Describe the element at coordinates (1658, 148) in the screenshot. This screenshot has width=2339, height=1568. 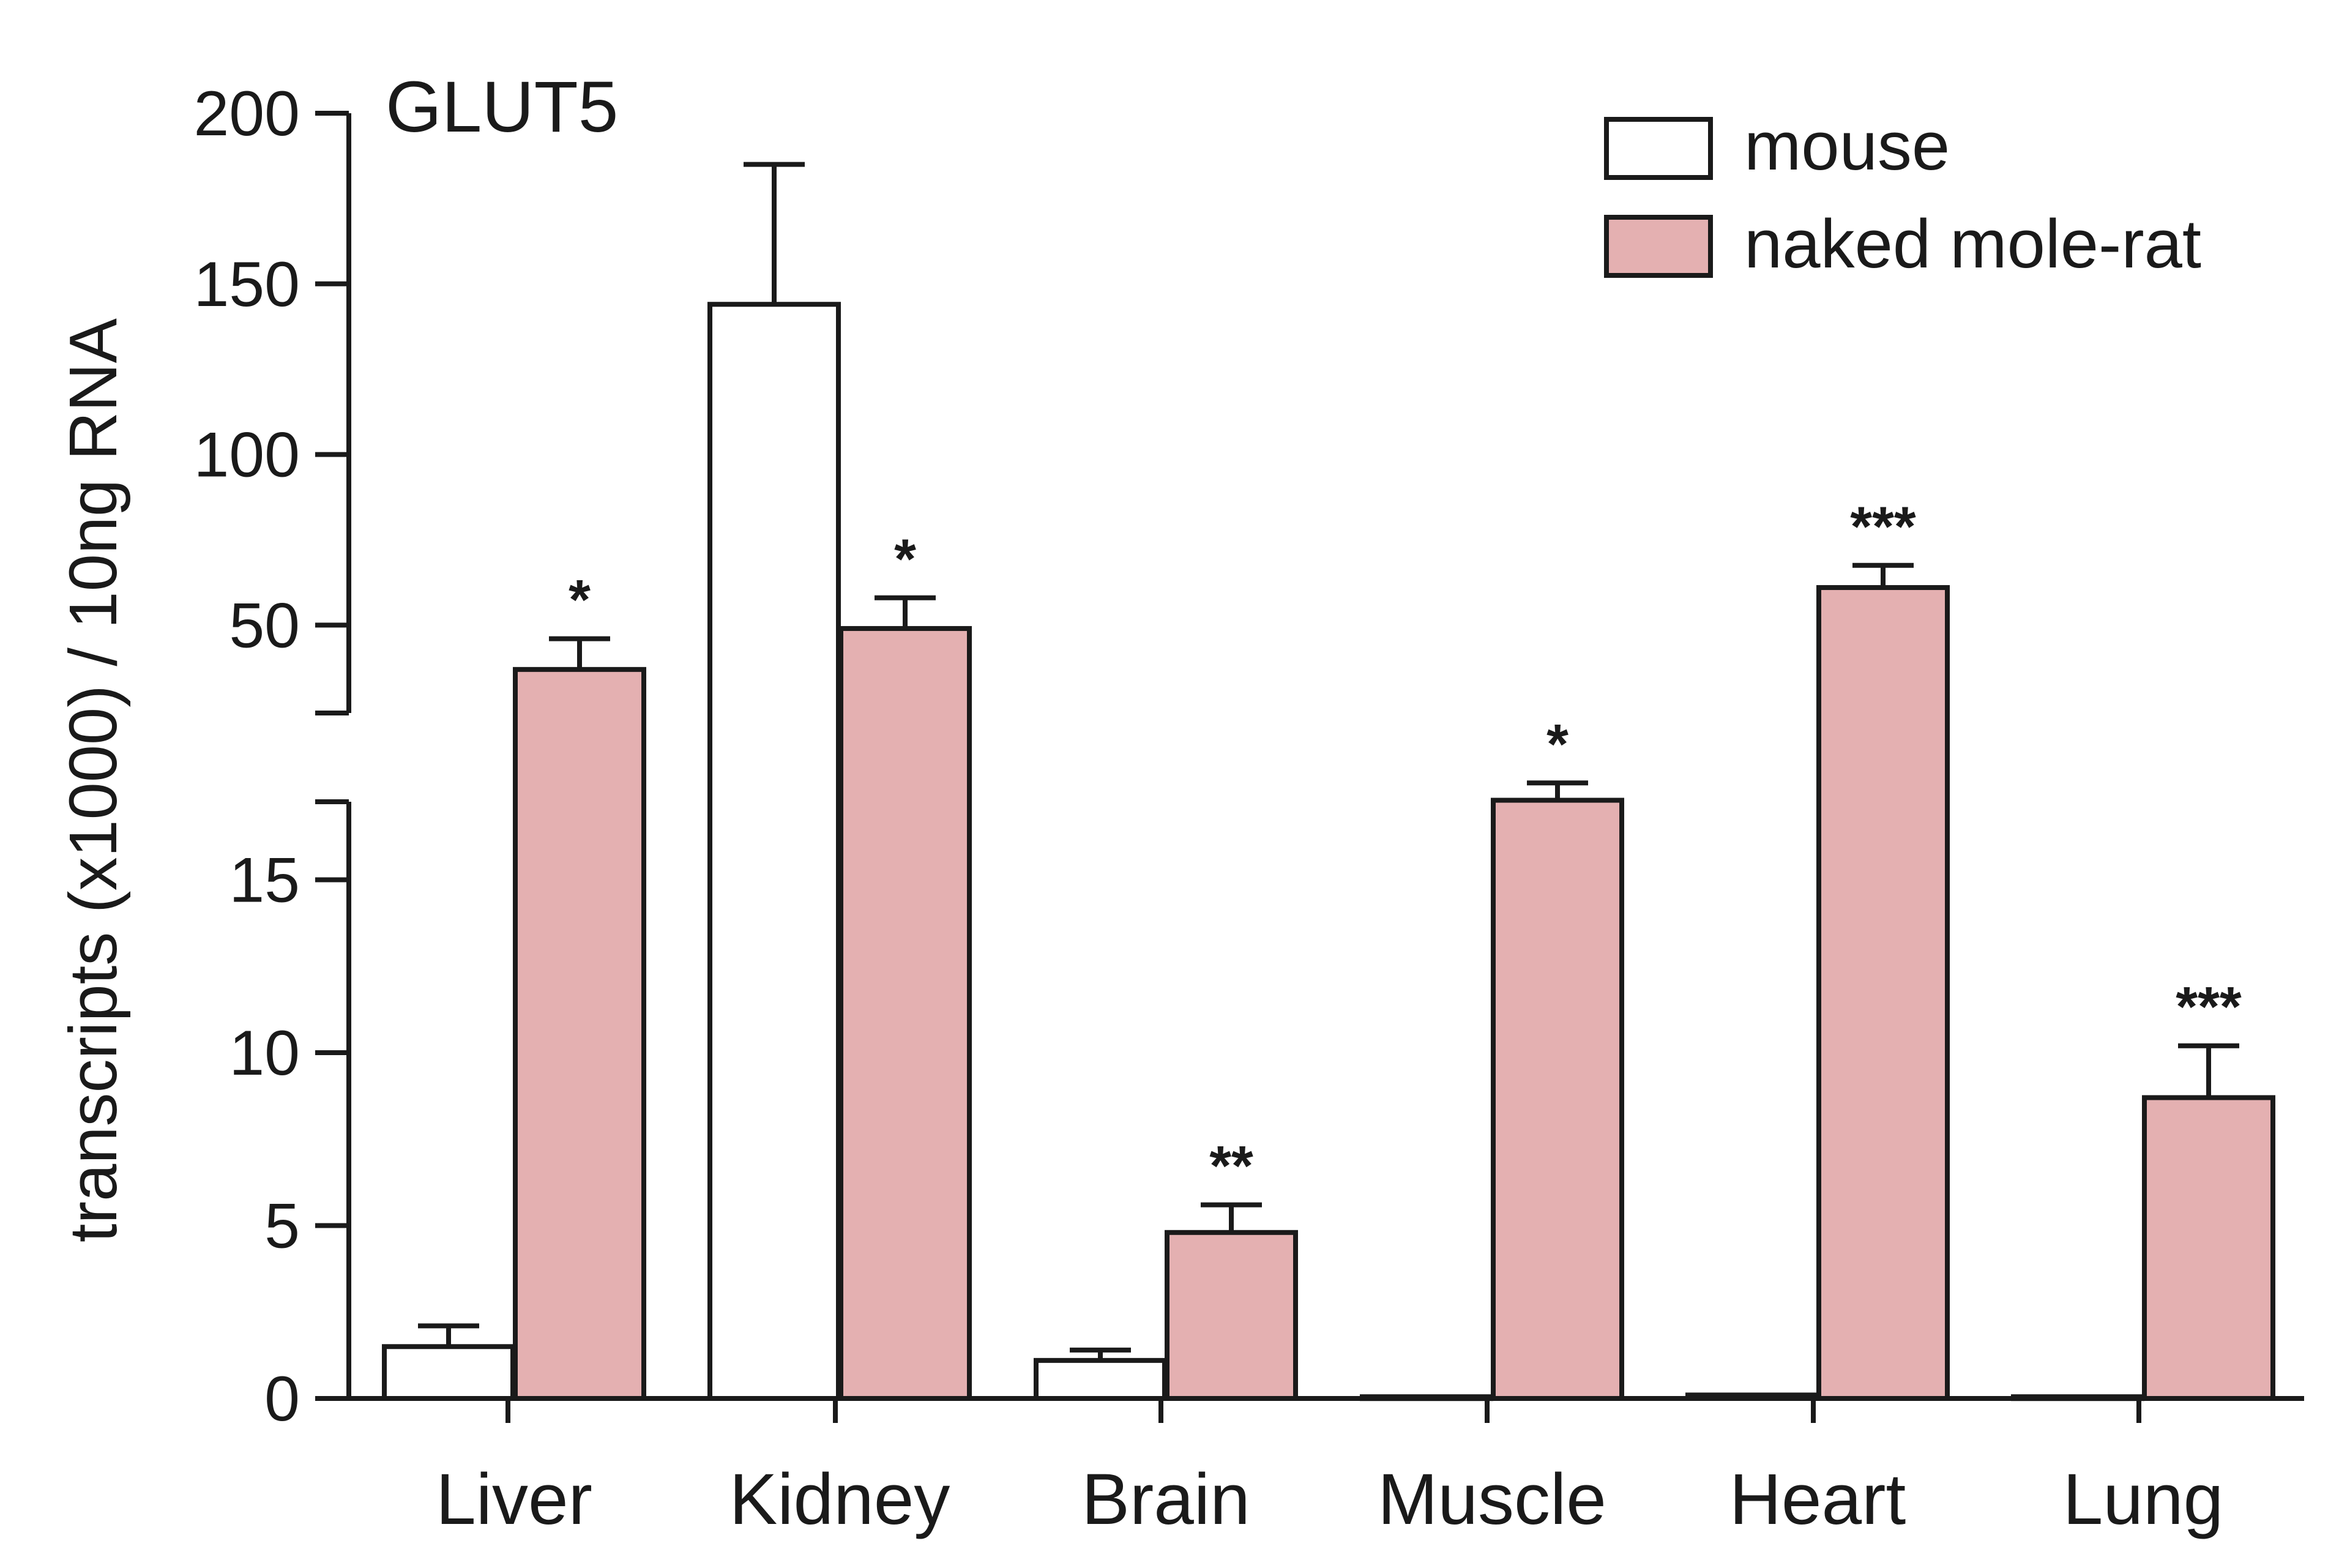
I see `legend-swatch-mouse` at that location.